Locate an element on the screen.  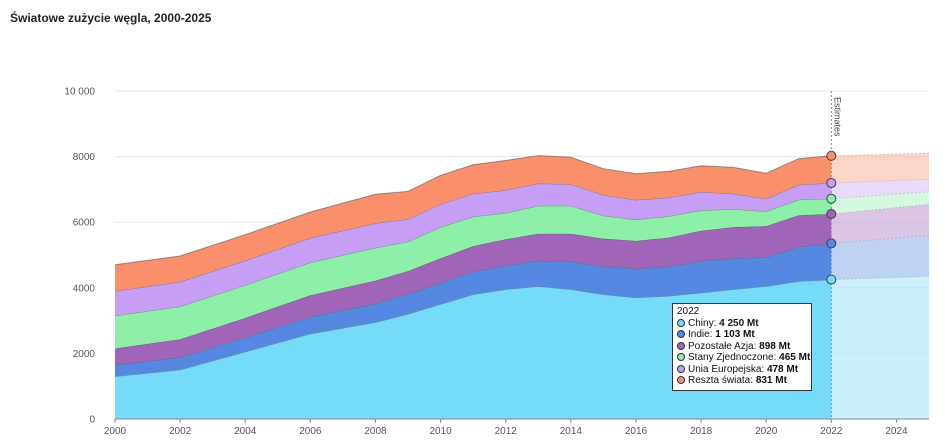
tooltip-row: Indie: 1 103 Mt is located at coordinates (742, 335).